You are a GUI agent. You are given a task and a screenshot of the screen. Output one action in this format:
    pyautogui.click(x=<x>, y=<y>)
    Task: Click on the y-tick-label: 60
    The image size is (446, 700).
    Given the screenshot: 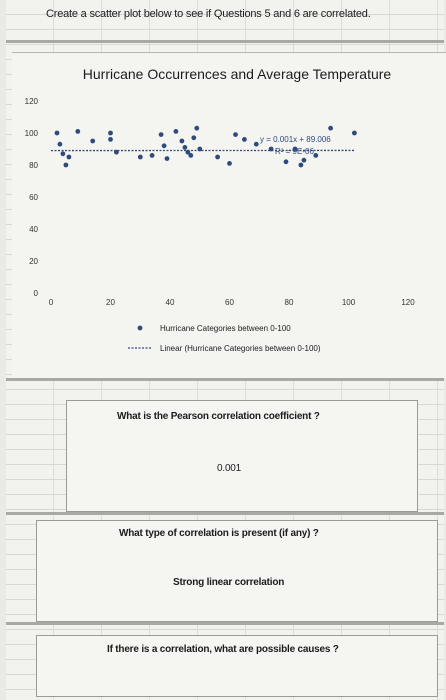 What is the action you would take?
    pyautogui.click(x=33, y=197)
    